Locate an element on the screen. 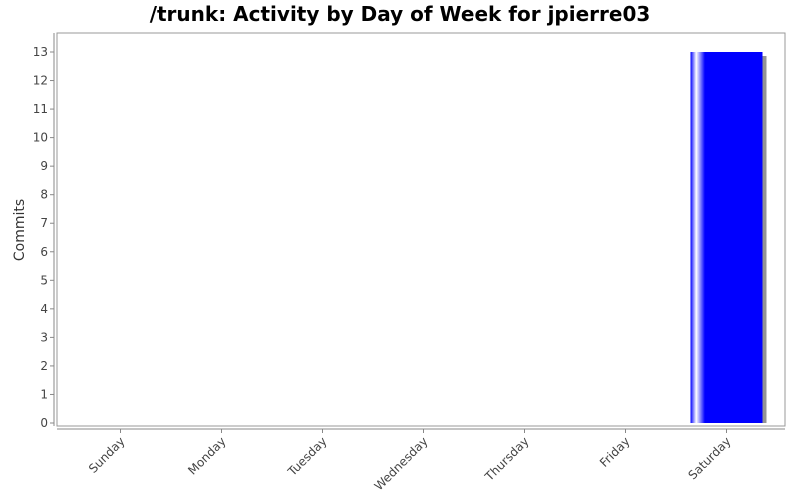 The height and width of the screenshot is (500, 800). bar-saturday is located at coordinates (726, 237).